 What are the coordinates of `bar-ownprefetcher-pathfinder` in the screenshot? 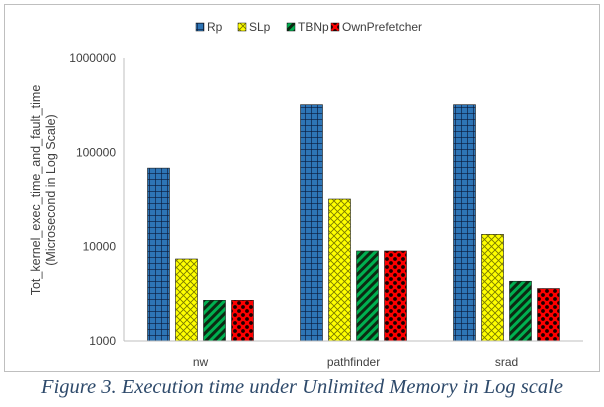 It's located at (395, 296).